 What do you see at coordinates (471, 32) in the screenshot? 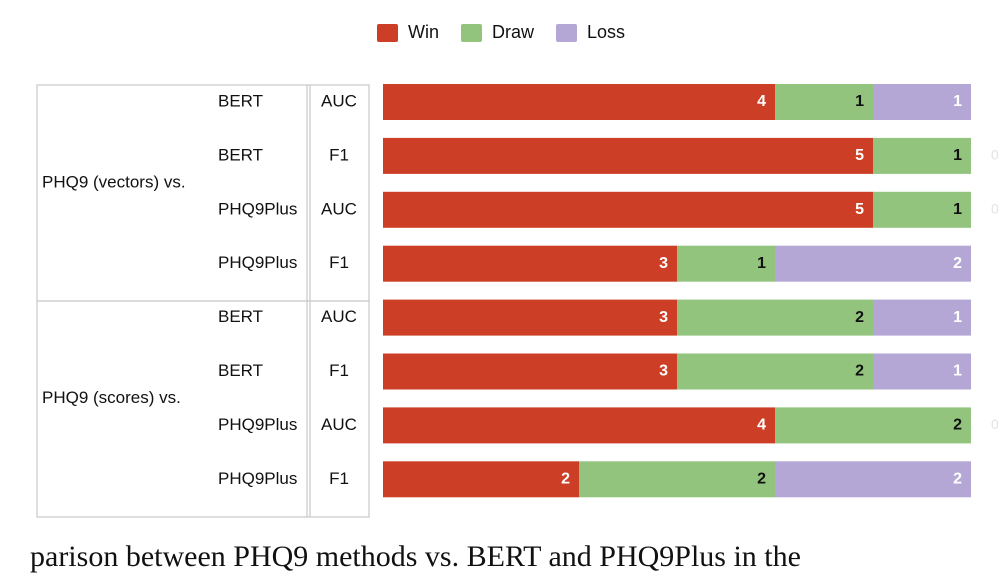
I see `draw-swatch` at bounding box center [471, 32].